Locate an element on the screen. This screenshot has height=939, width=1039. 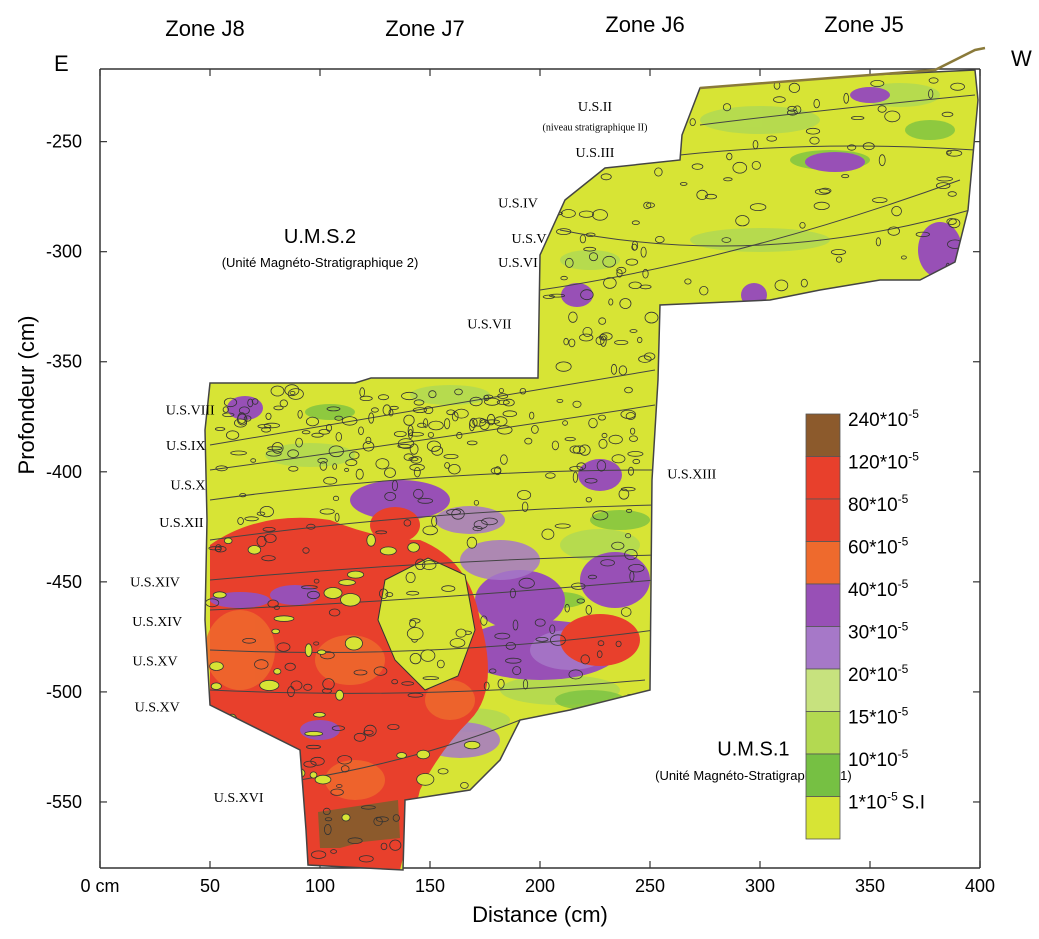
ums-subtitle: (Unité Magnéto-Stratigraphique 1) is located at coordinates (753, 775).